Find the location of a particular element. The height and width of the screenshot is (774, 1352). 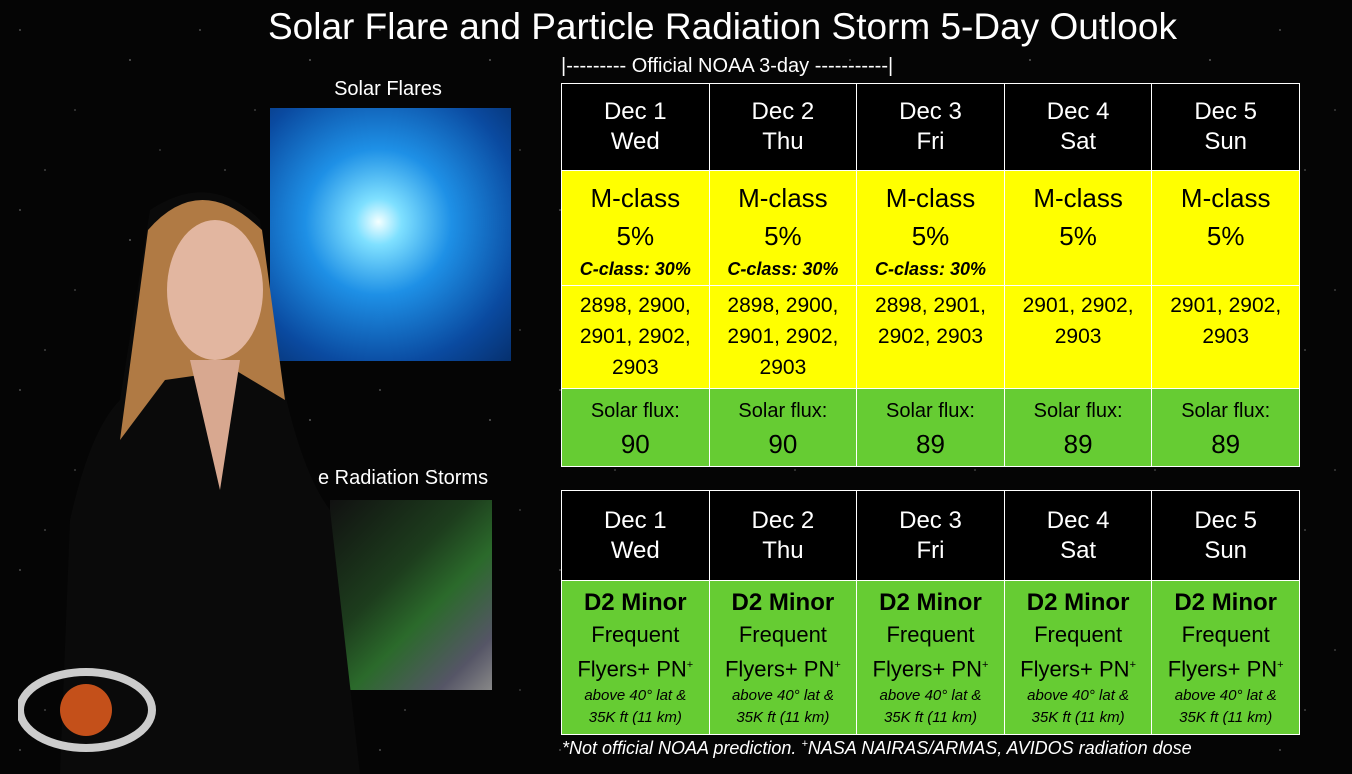

table-cell: 2898, 2901, 2902, 2903 is located at coordinates (930, 337).